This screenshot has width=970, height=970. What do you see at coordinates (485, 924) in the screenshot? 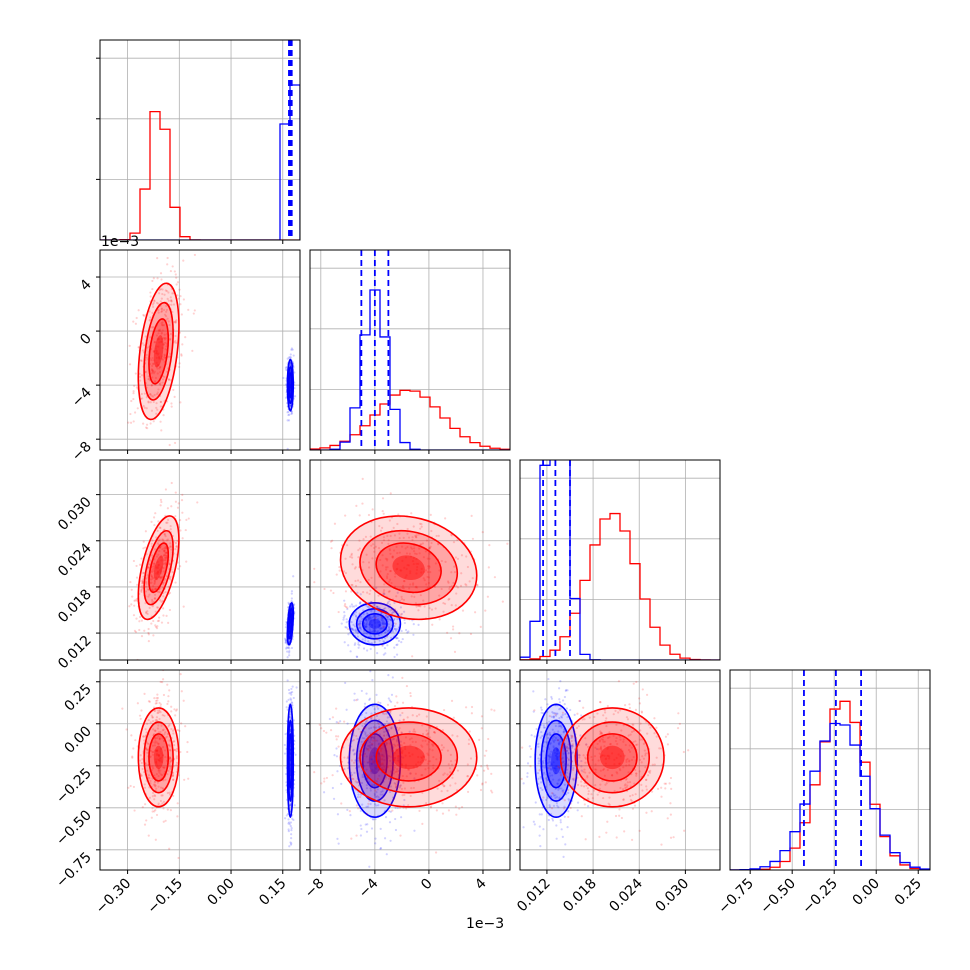
I see `offset-text-p1-x: 1e−3` at bounding box center [485, 924].